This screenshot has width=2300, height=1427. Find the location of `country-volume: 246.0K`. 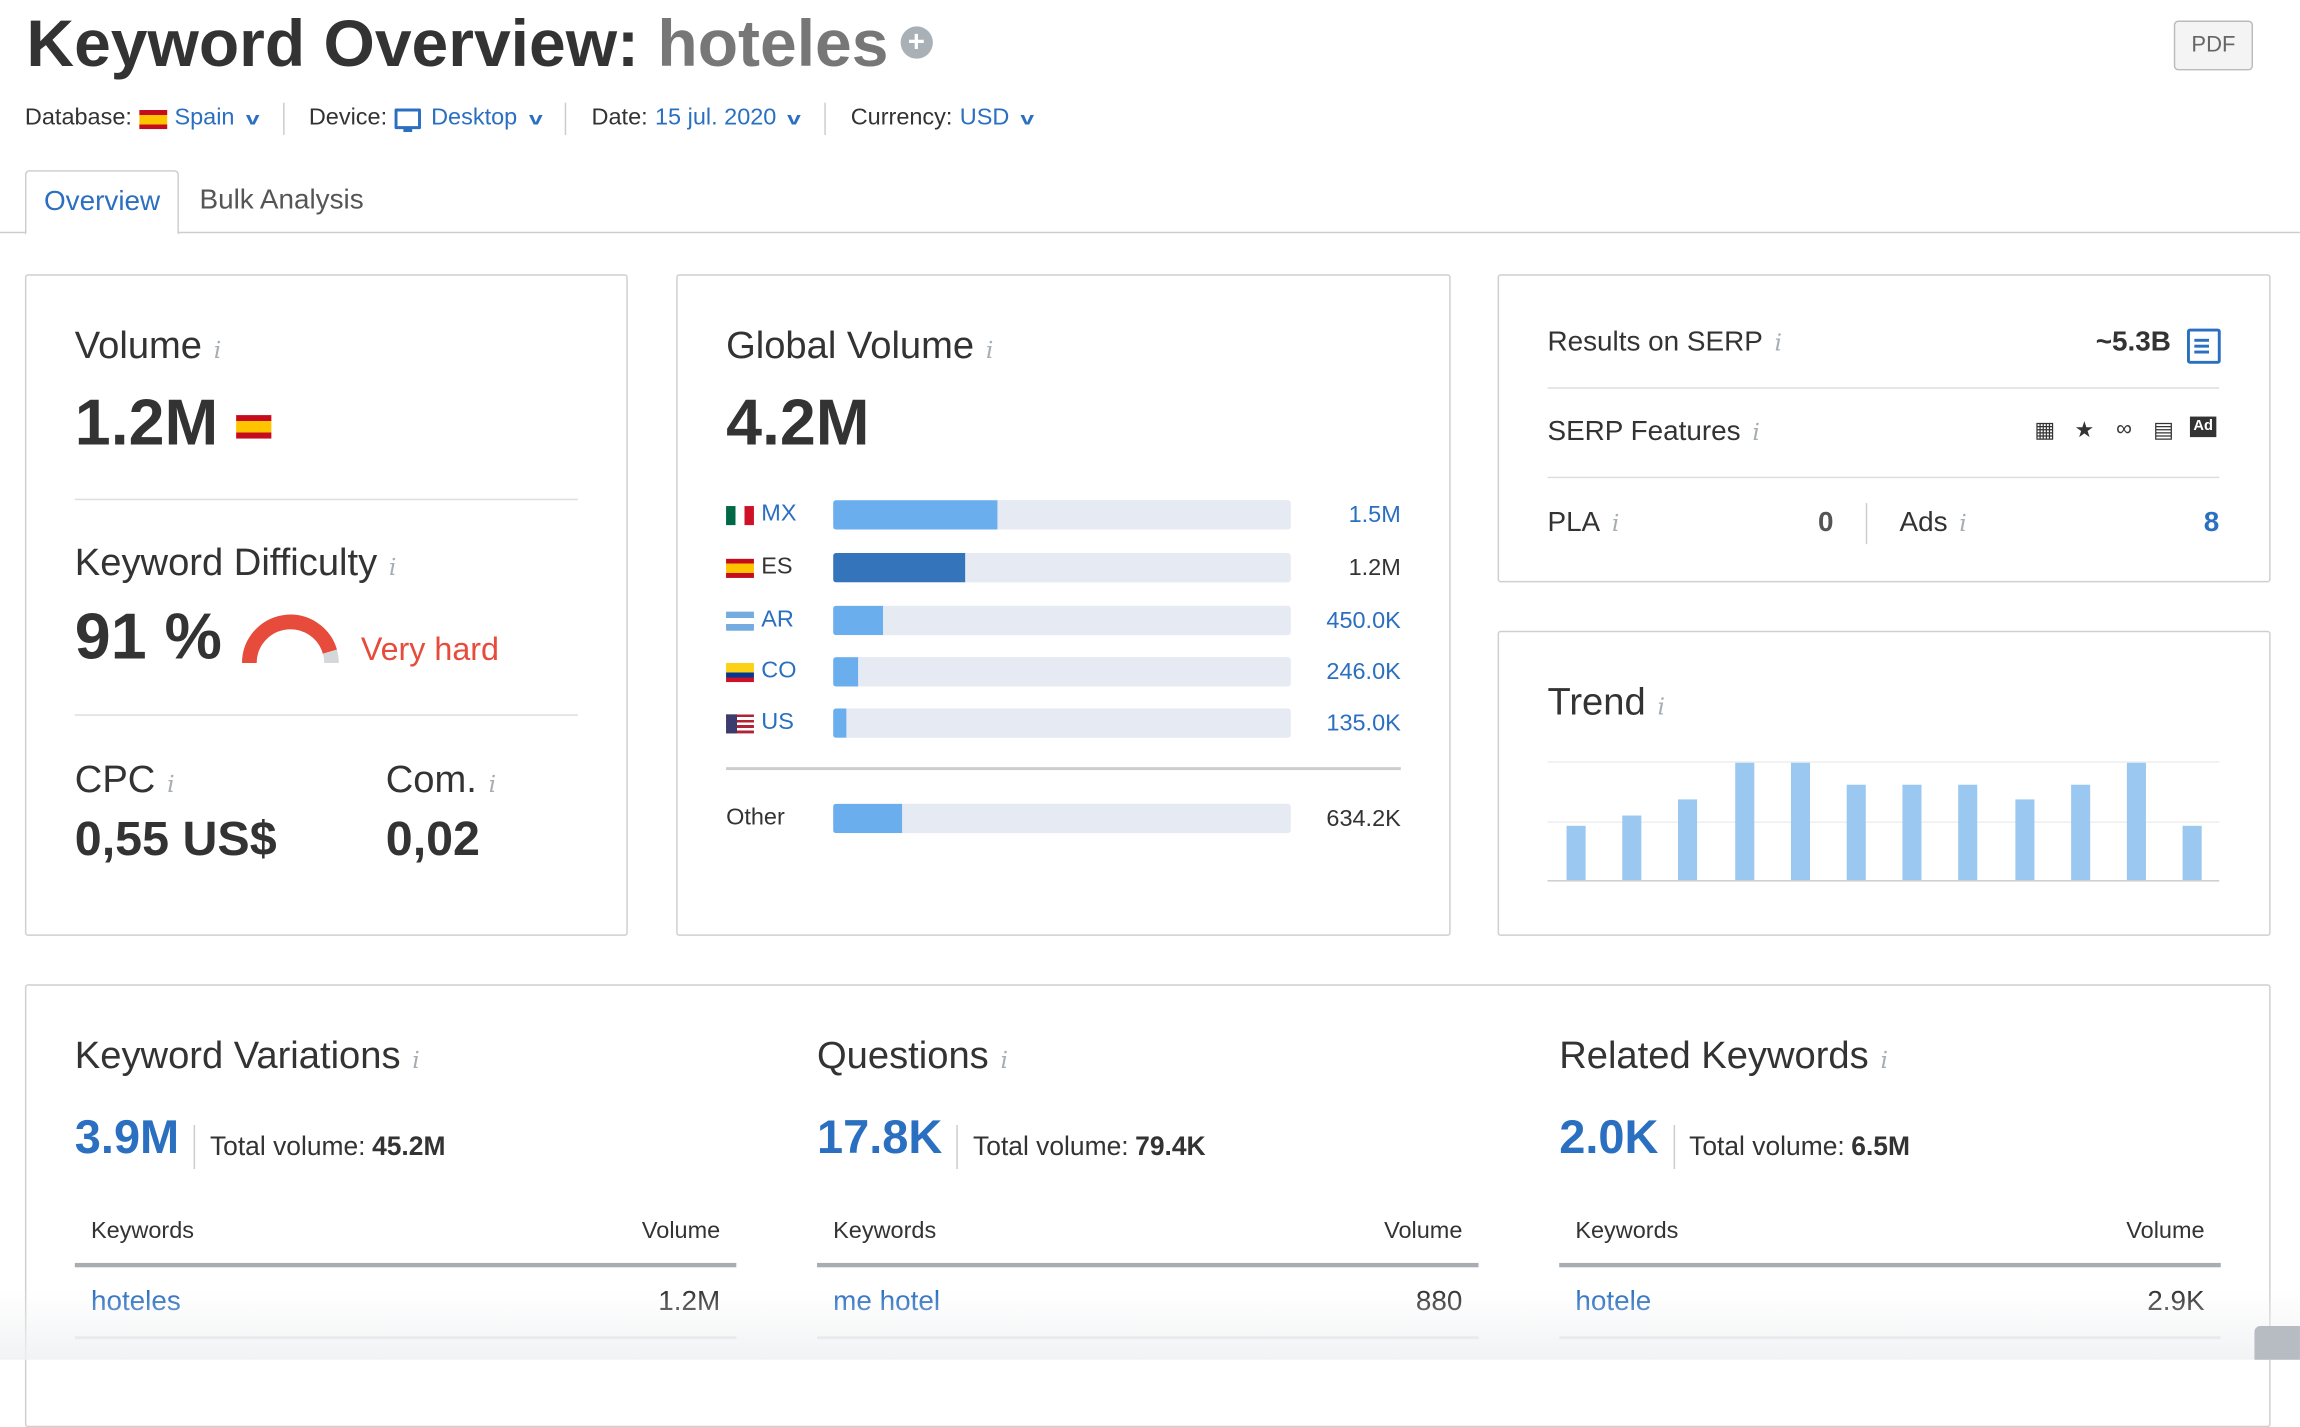

country-volume: 246.0K is located at coordinates (1363, 672).